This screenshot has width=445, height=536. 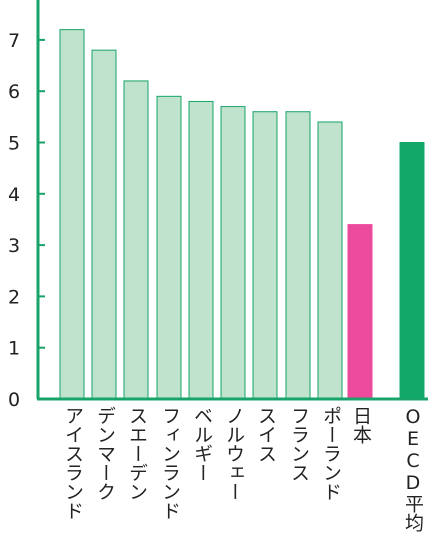 I want to click on x-category-label: フィンランド, so click(x=170, y=463).